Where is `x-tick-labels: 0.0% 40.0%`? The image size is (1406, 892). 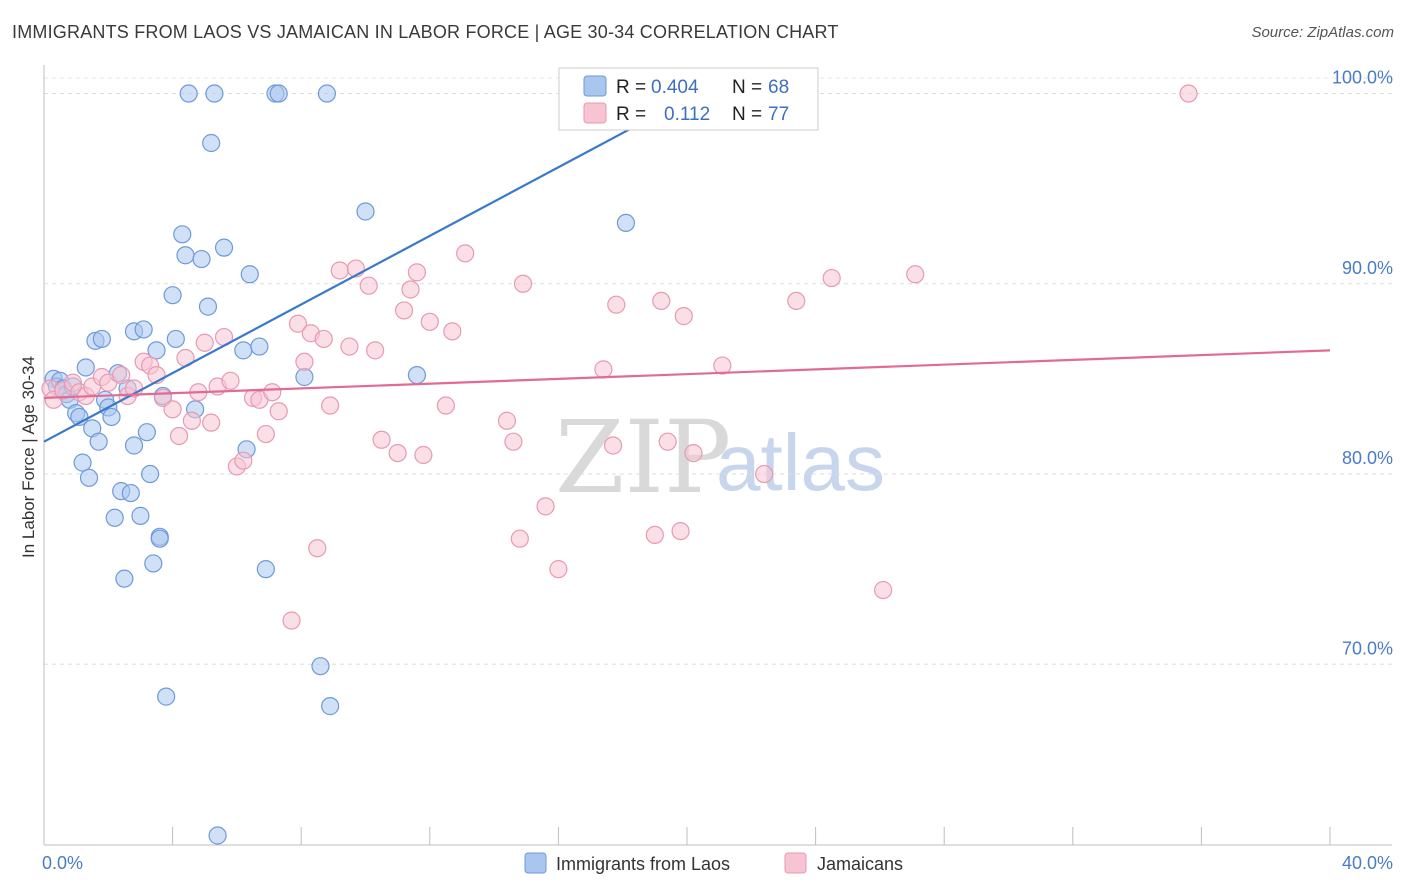
x-tick-labels: 0.0% 40.0% is located at coordinates (717, 863).